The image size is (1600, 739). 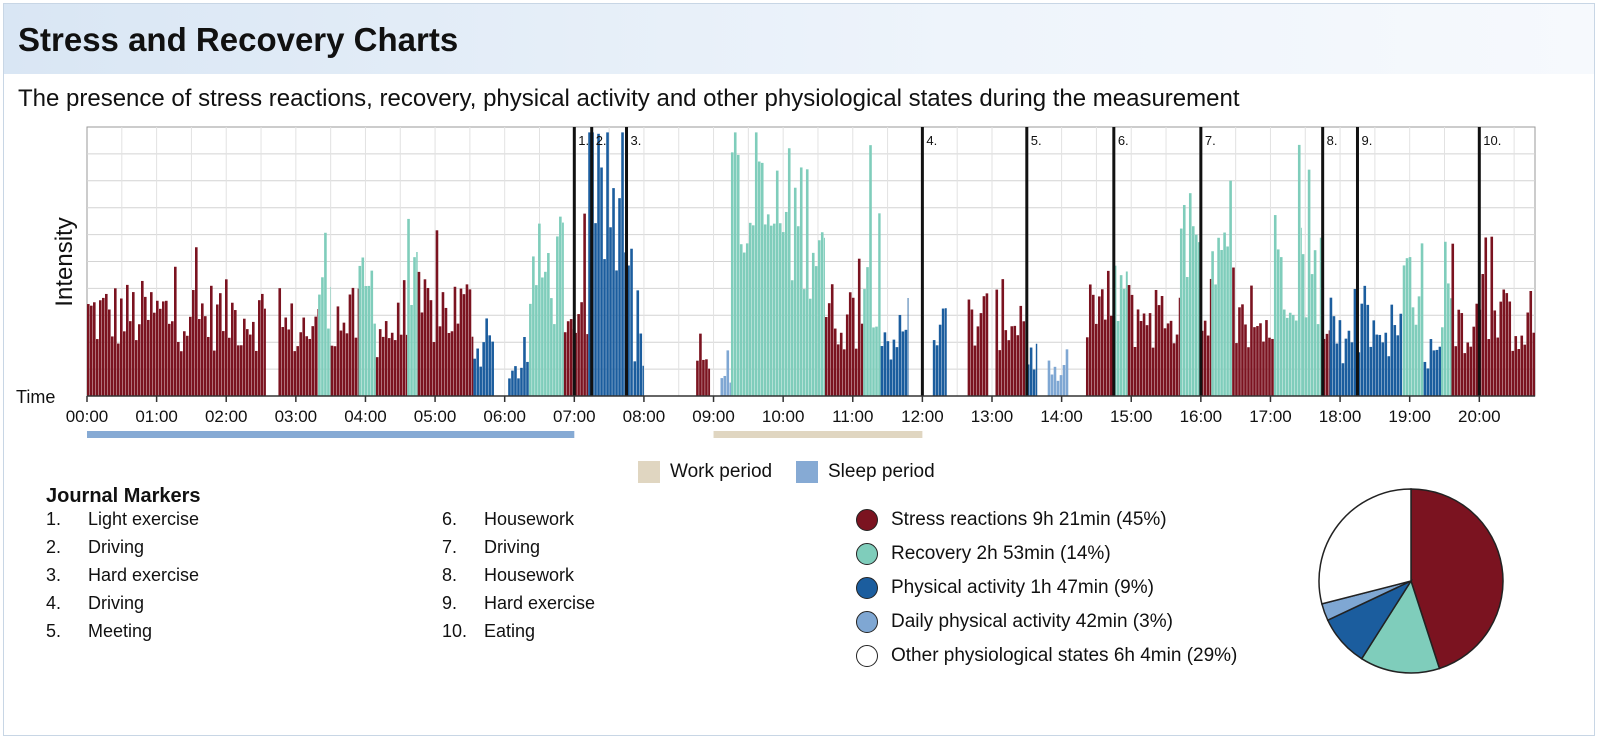 I want to click on x-axis-title: Time, so click(x=35, y=397).